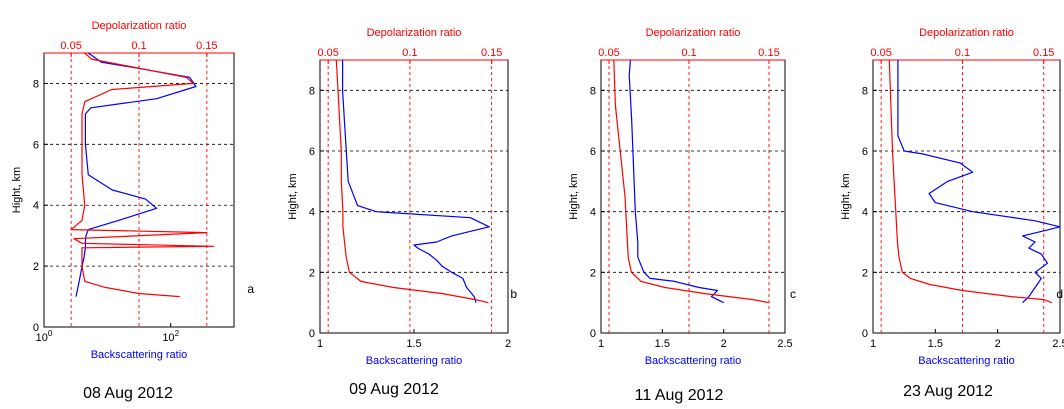 Image resolution: width=1064 pixels, height=409 pixels. What do you see at coordinates (948, 391) in the screenshot?
I see `date-caption: 23 Aug 2012` at bounding box center [948, 391].